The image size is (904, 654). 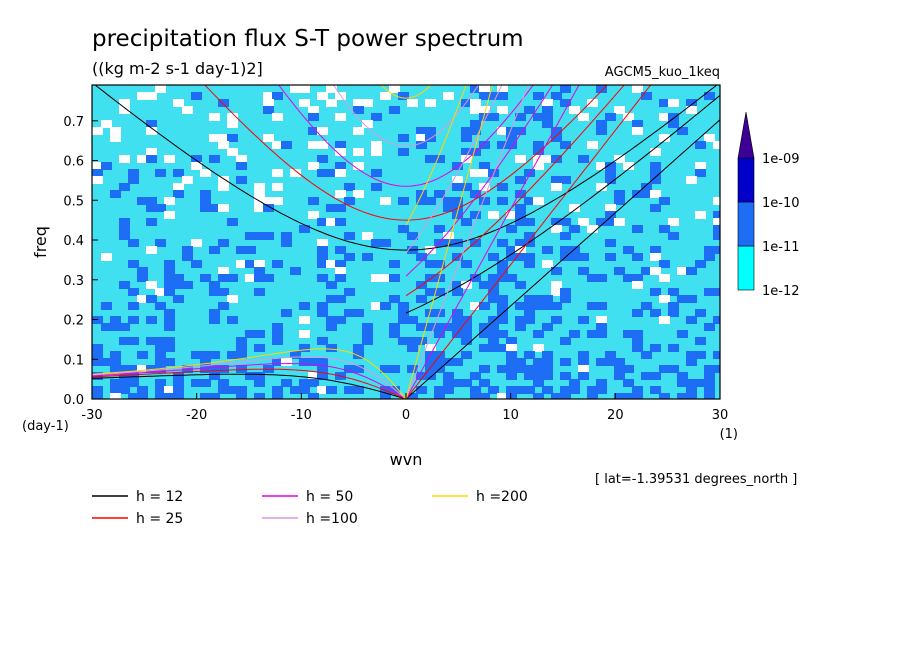 I want to click on legend: h = 12 h = 25 h = 50 h =100 h =200, so click(x=310, y=508).